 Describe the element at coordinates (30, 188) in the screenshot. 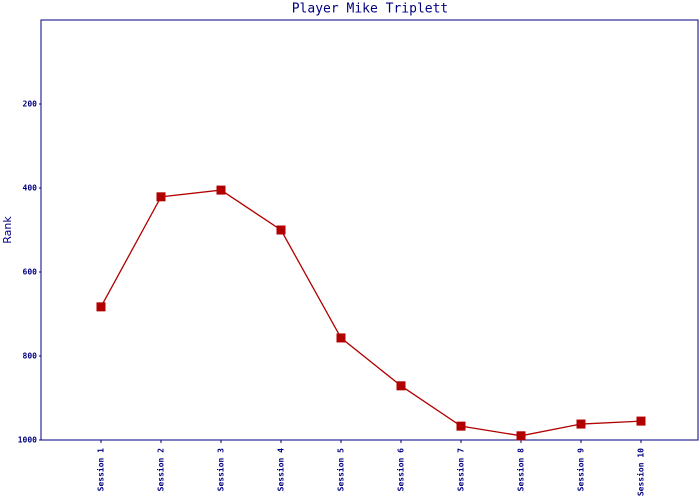

I see `y-tick-label: 400` at that location.